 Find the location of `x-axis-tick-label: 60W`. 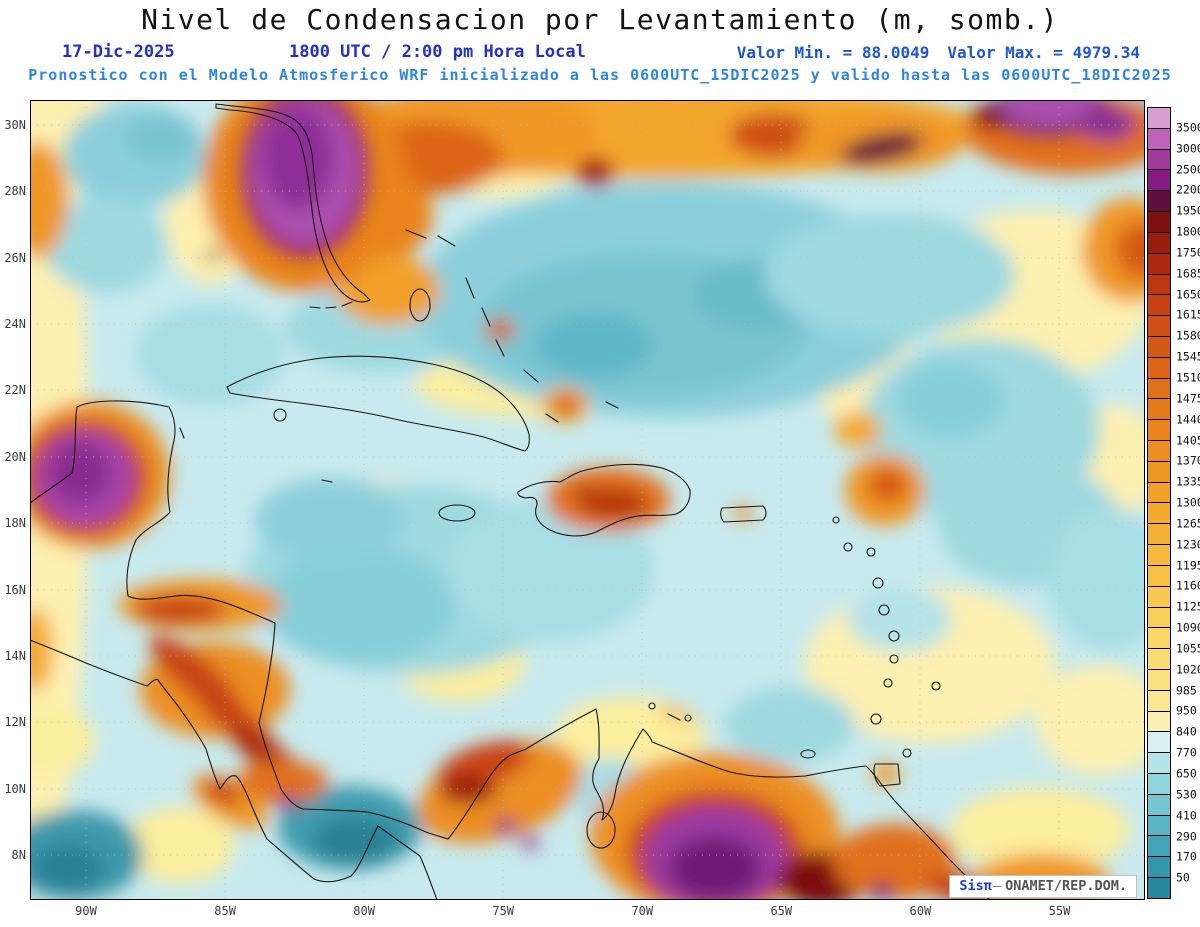

x-axis-tick-label: 60W is located at coordinates (920, 911).